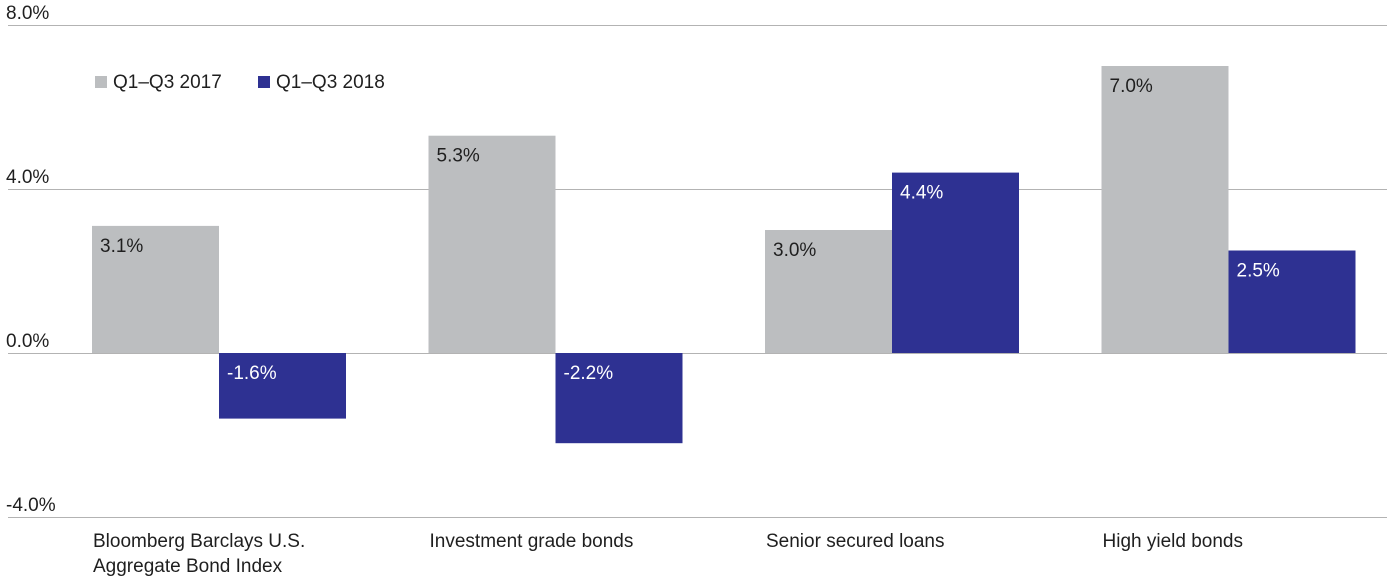 Image resolution: width=1387 pixels, height=577 pixels. Describe the element at coordinates (240, 82) in the screenshot. I see `legend: Q1–Q3 2017 Q1–Q3 2018` at that location.